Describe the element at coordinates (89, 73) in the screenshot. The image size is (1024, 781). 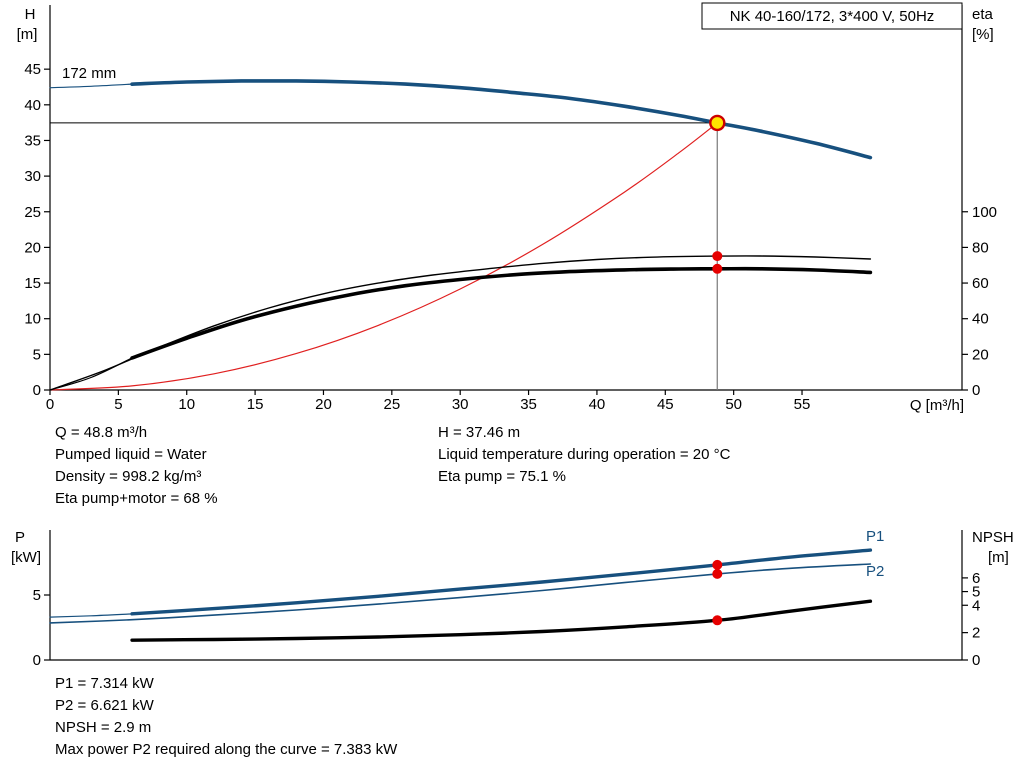
I see `impeller-diameter-label: 172 mm` at that location.